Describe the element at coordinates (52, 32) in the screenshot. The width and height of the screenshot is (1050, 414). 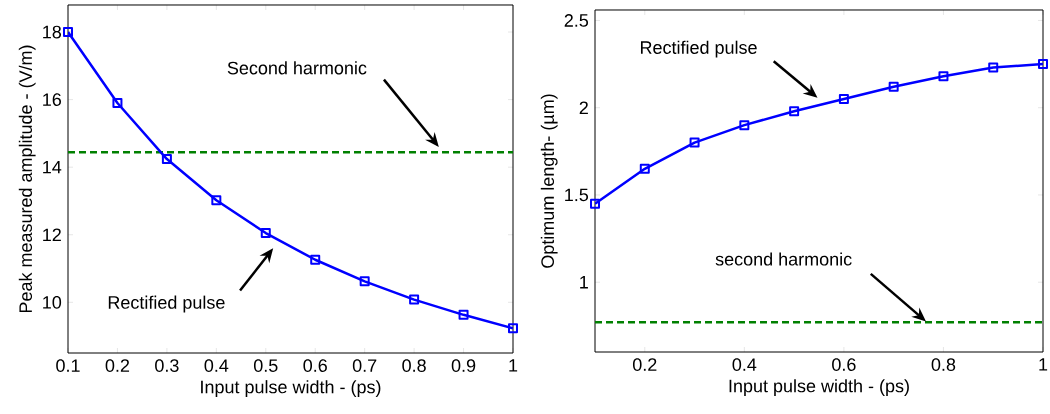
I see `y-tick-label: 18` at that location.